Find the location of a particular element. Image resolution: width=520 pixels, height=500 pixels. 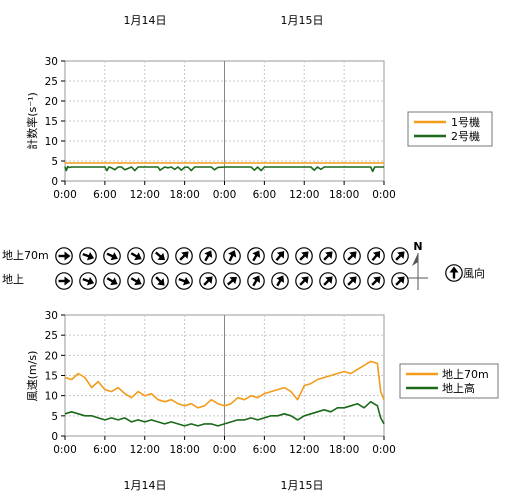

wind-speed-grid is located at coordinates (224, 375).